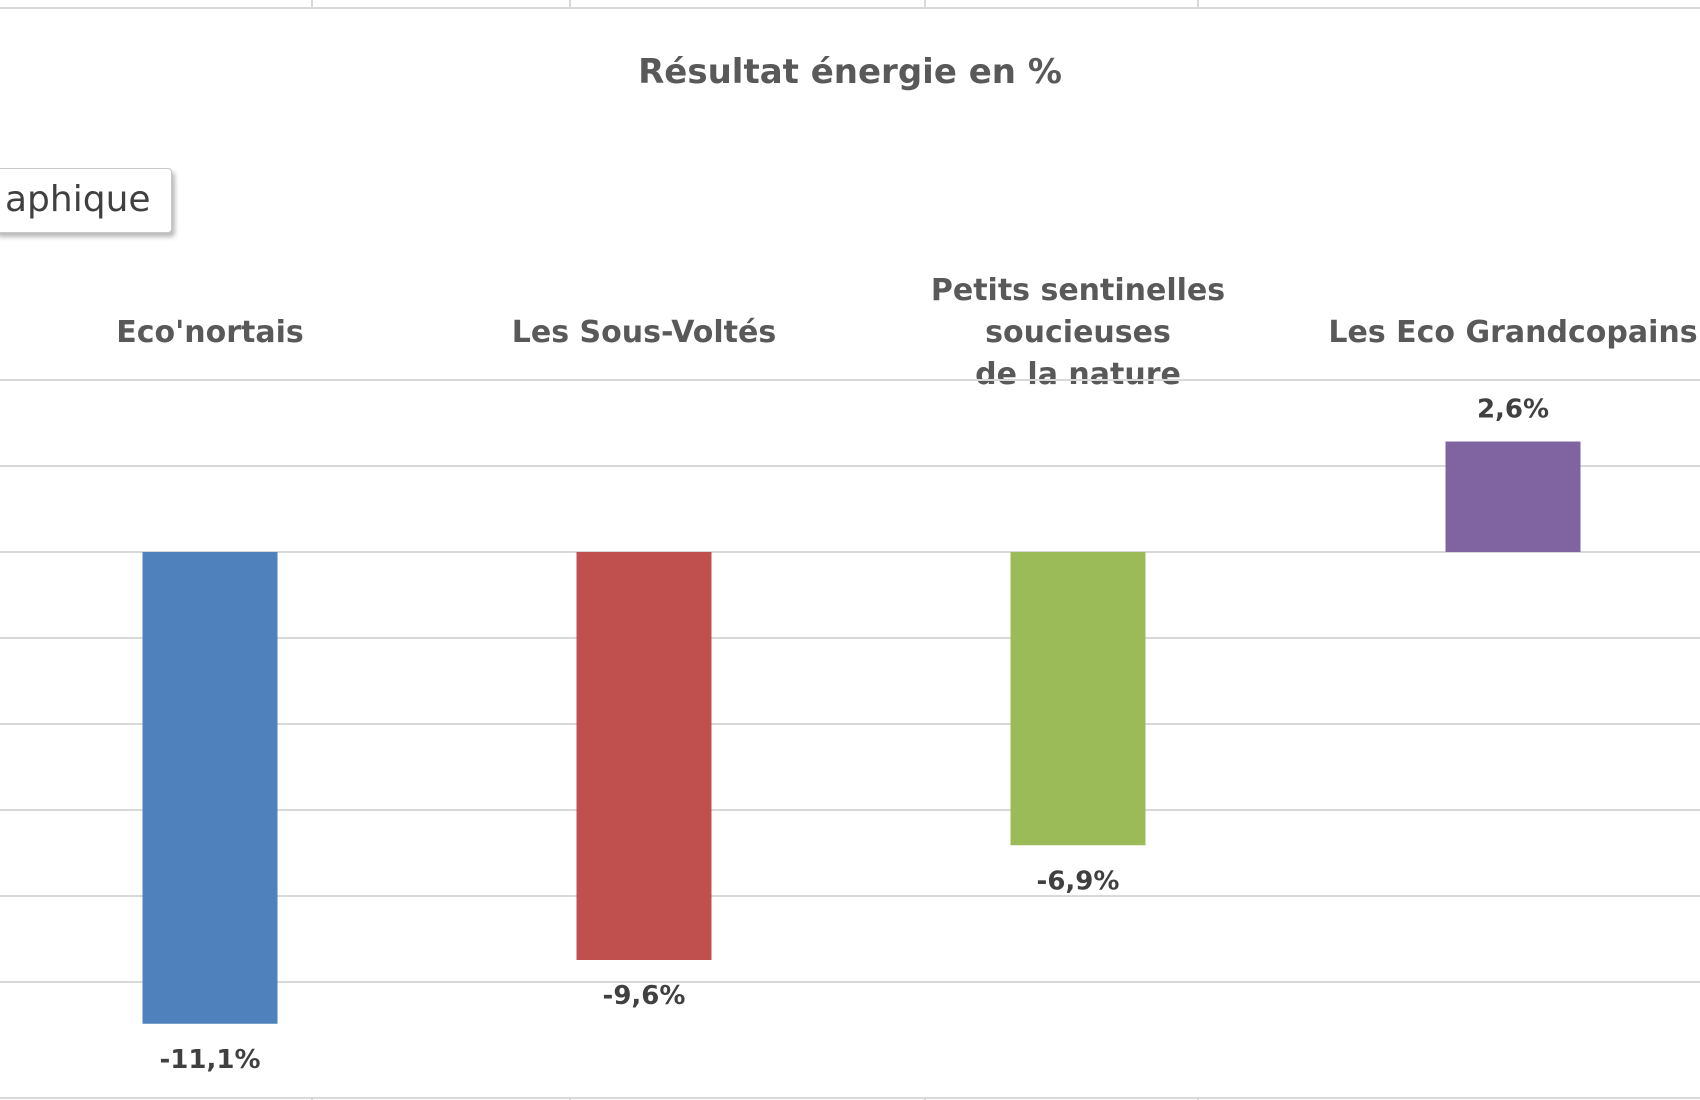 The image size is (1700, 1100). What do you see at coordinates (86, 200) in the screenshot?
I see `chart-tooltip: aphique` at bounding box center [86, 200].